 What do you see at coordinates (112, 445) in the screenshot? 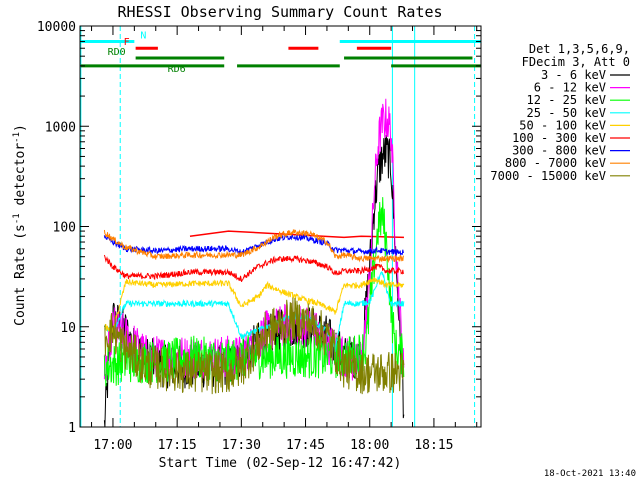
I see `x-tick-label-0: 17:00` at bounding box center [112, 445].